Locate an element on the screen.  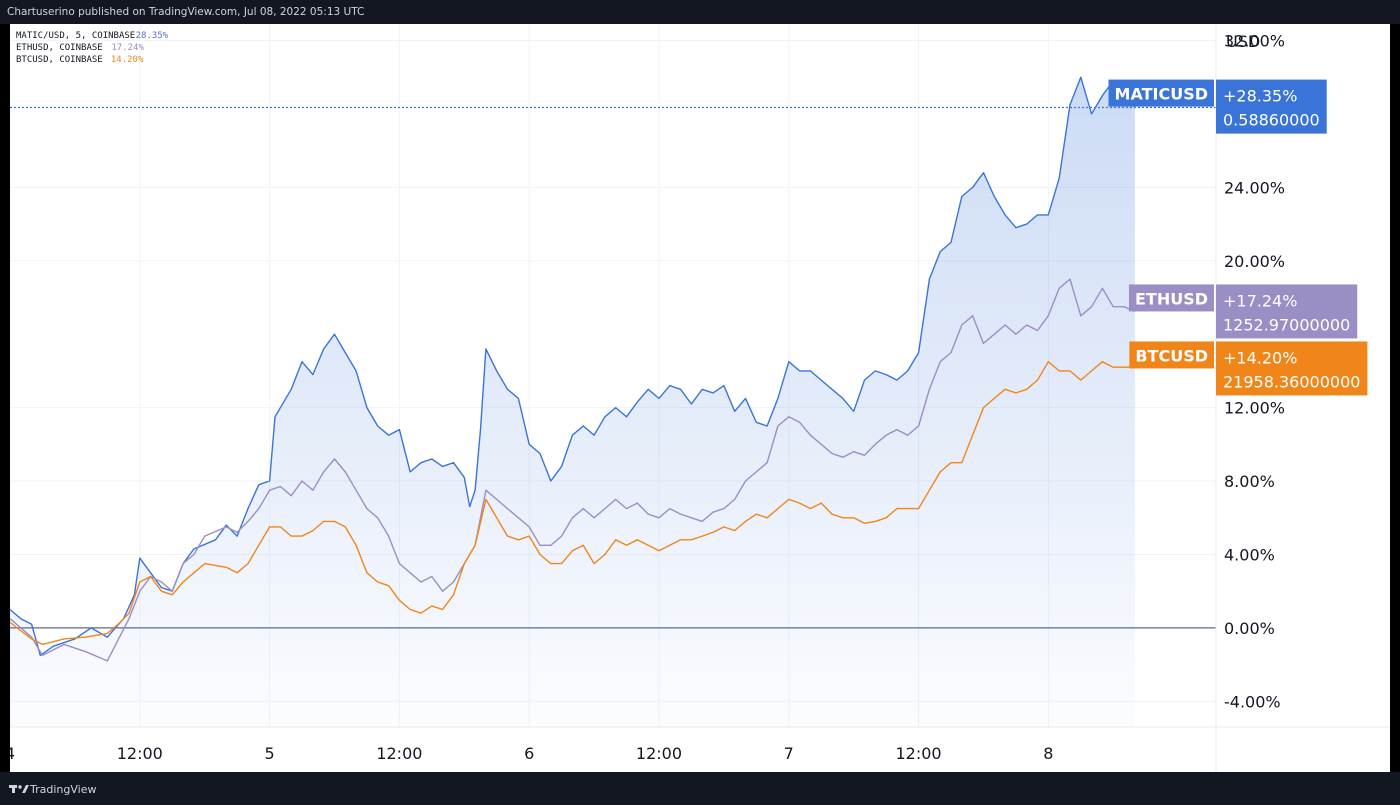
price-axis-title: USD is located at coordinates (1243, 41).